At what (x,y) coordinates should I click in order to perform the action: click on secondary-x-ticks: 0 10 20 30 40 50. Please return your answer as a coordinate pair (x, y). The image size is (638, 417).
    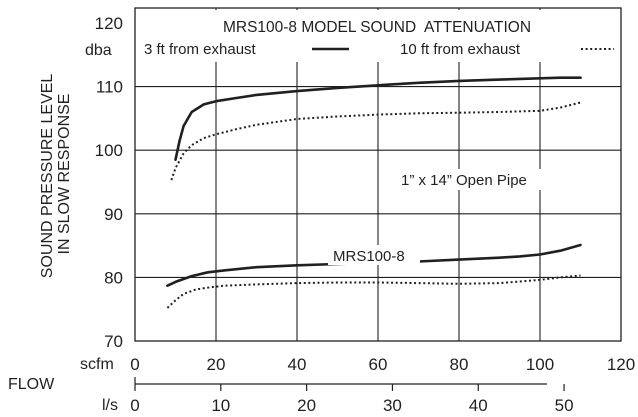
    Looking at the image, I should click on (352, 396).